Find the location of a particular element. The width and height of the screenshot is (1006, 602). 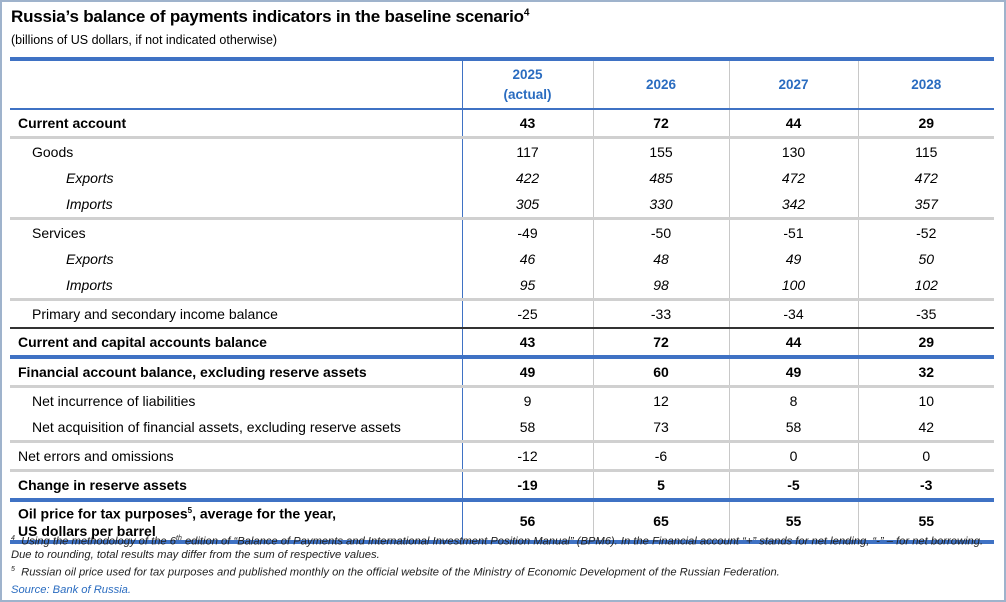

value-cell: 72 is located at coordinates (660, 123).